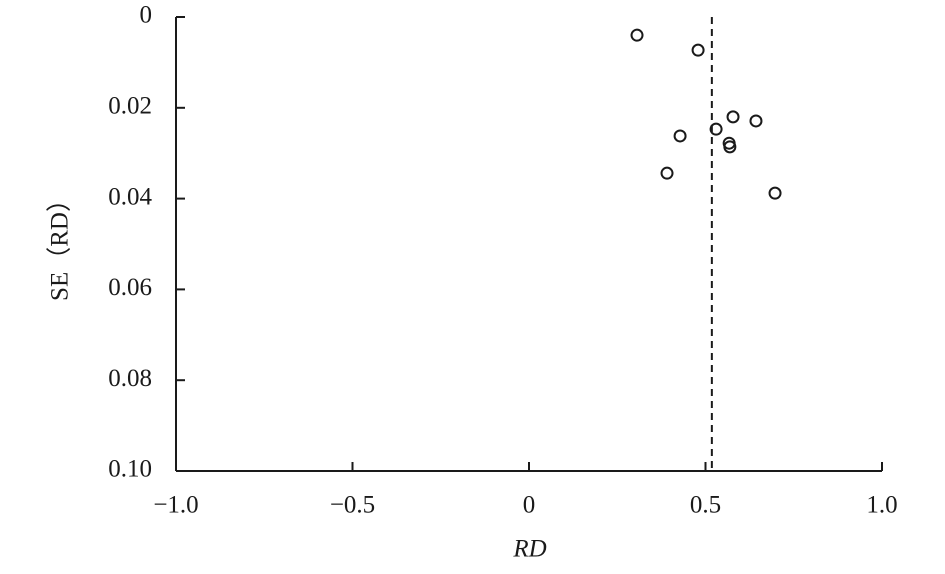 The width and height of the screenshot is (945, 574). Describe the element at coordinates (881, 505) in the screenshot. I see `x-tick-label: 1.0` at that location.